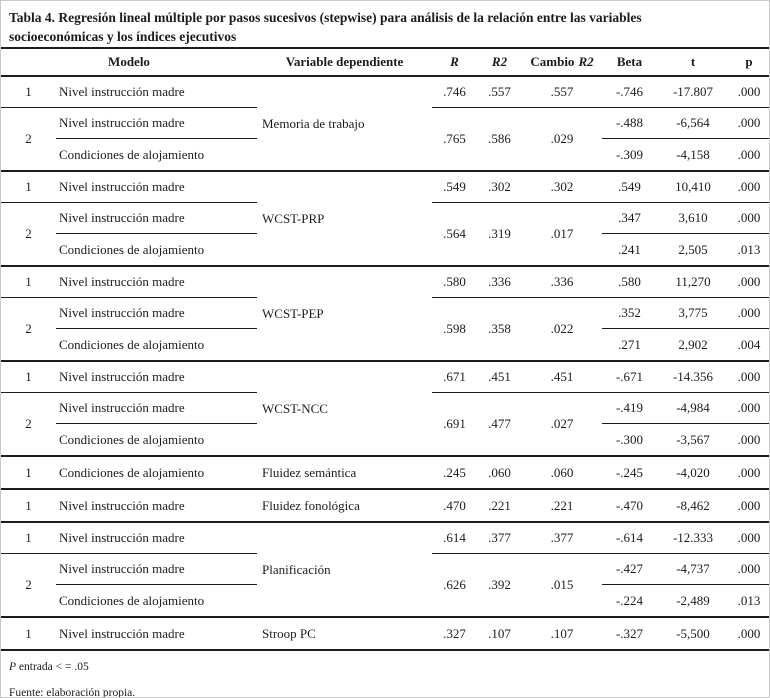  I want to click on cambio-r2-value: .221, so click(562, 505).